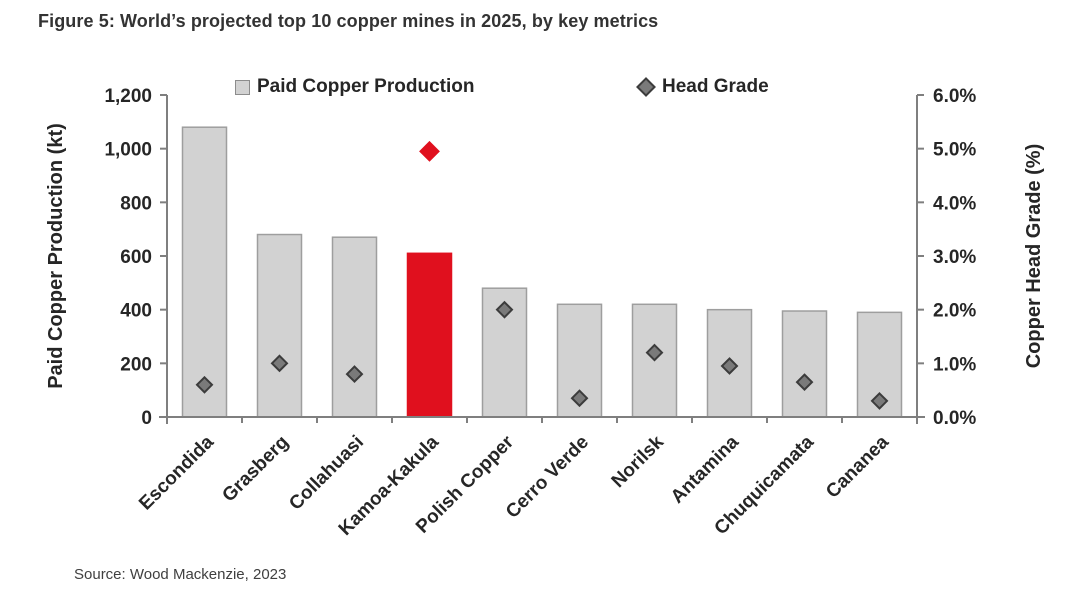 The width and height of the screenshot is (1080, 607). What do you see at coordinates (146, 418) in the screenshot?
I see `left-axis-tick-label: 0` at bounding box center [146, 418].